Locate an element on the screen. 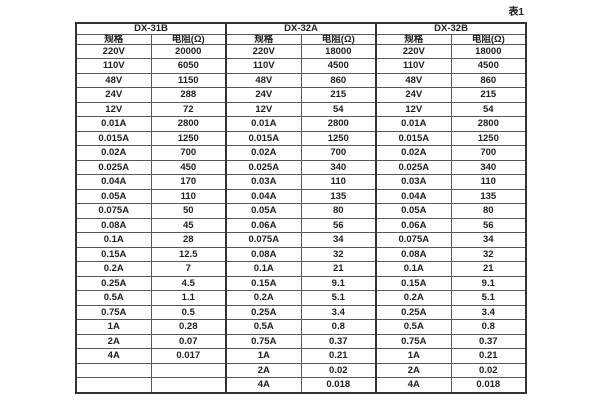  table-row: 1A 0.28 0.5A 0.8 0.5A 0.8 is located at coordinates (301, 327).